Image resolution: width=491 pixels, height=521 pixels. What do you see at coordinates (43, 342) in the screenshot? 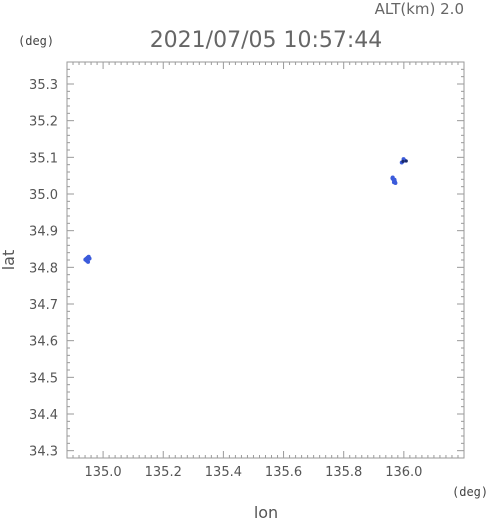
I see `y-tick-label: 34.6` at bounding box center [43, 342].